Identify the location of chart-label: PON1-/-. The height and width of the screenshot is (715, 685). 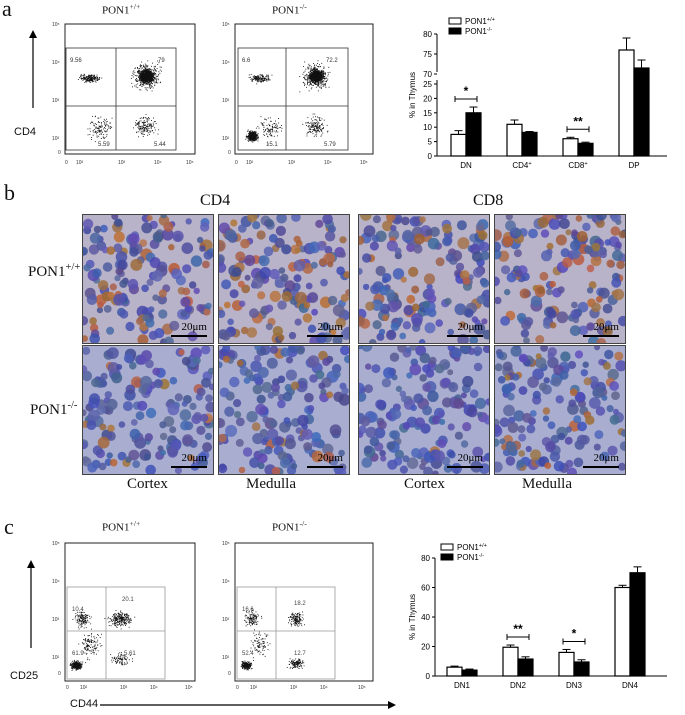
(478, 31).